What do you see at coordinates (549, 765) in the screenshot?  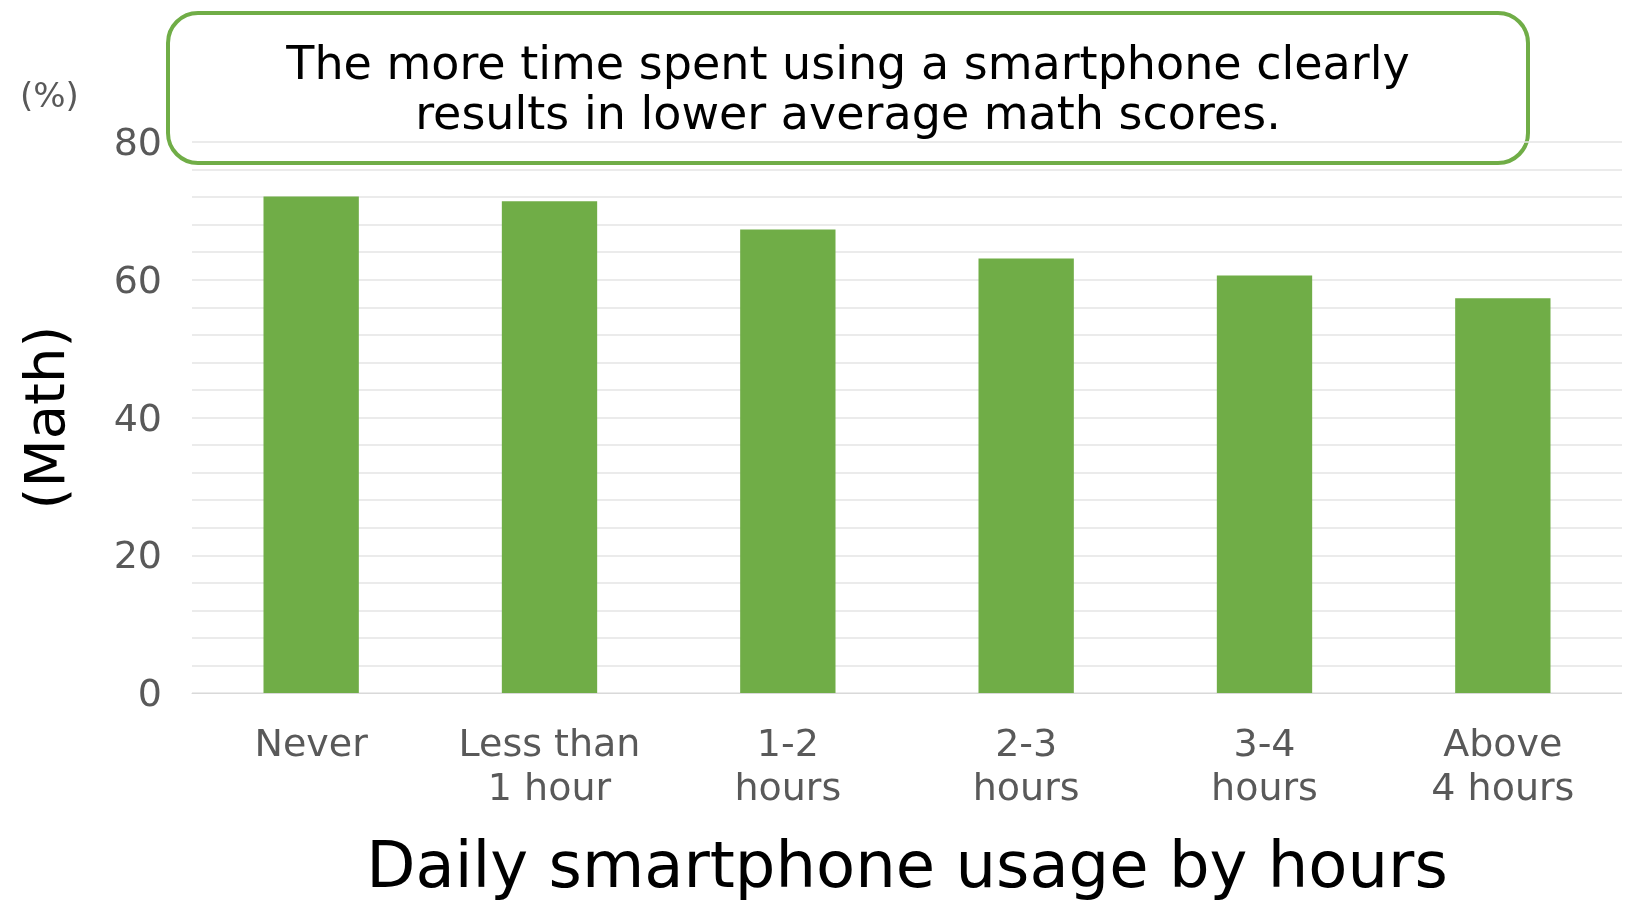 I see `x-tick-label: Less than 1 hour` at bounding box center [549, 765].